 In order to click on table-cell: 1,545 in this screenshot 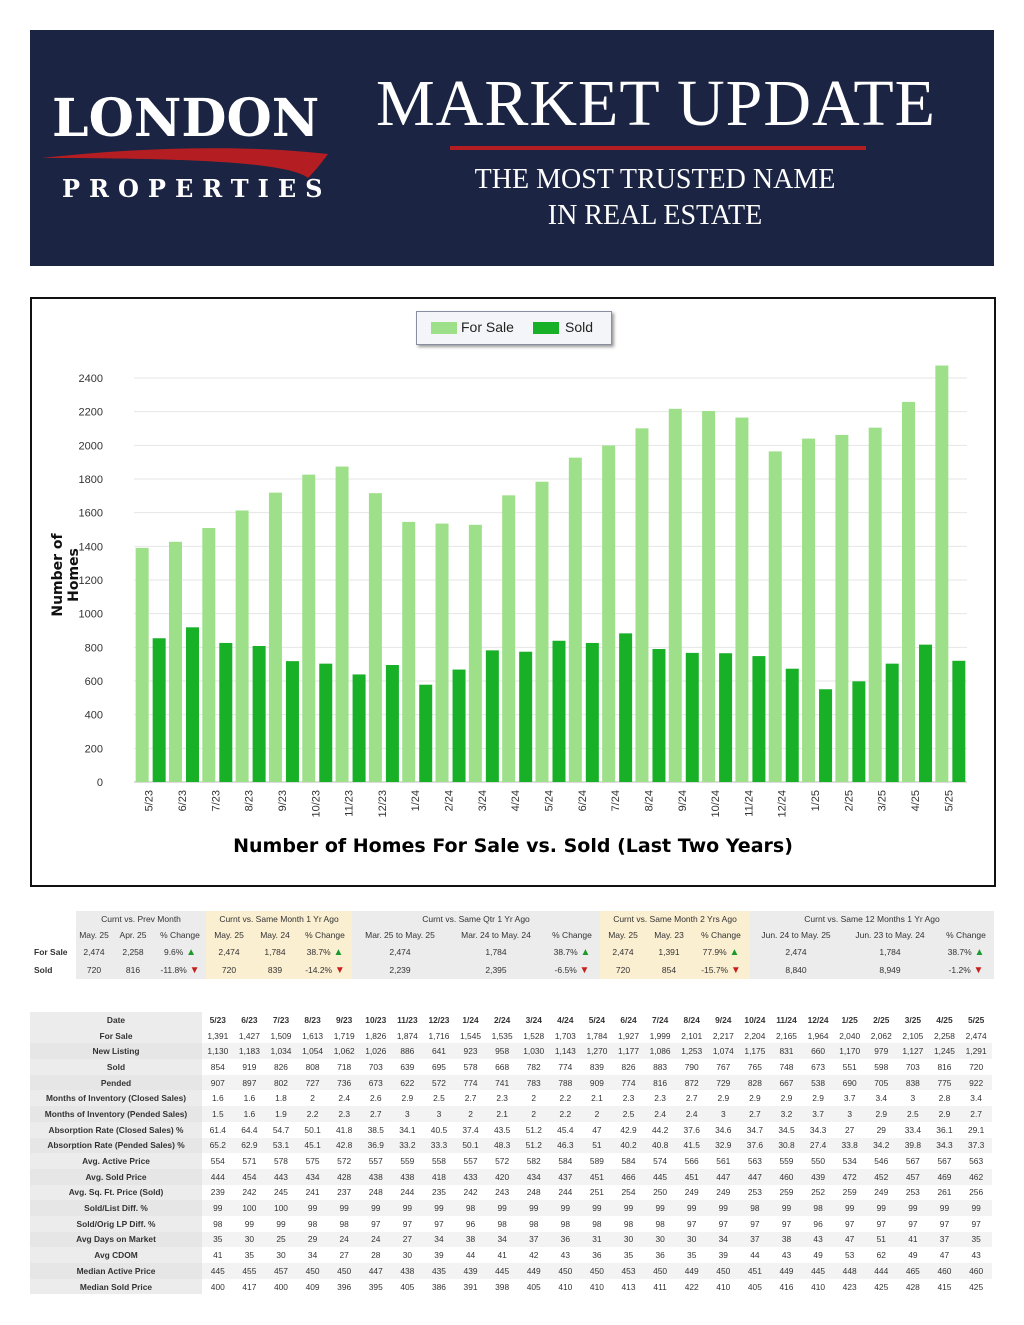, I will do `click(471, 1035)`.